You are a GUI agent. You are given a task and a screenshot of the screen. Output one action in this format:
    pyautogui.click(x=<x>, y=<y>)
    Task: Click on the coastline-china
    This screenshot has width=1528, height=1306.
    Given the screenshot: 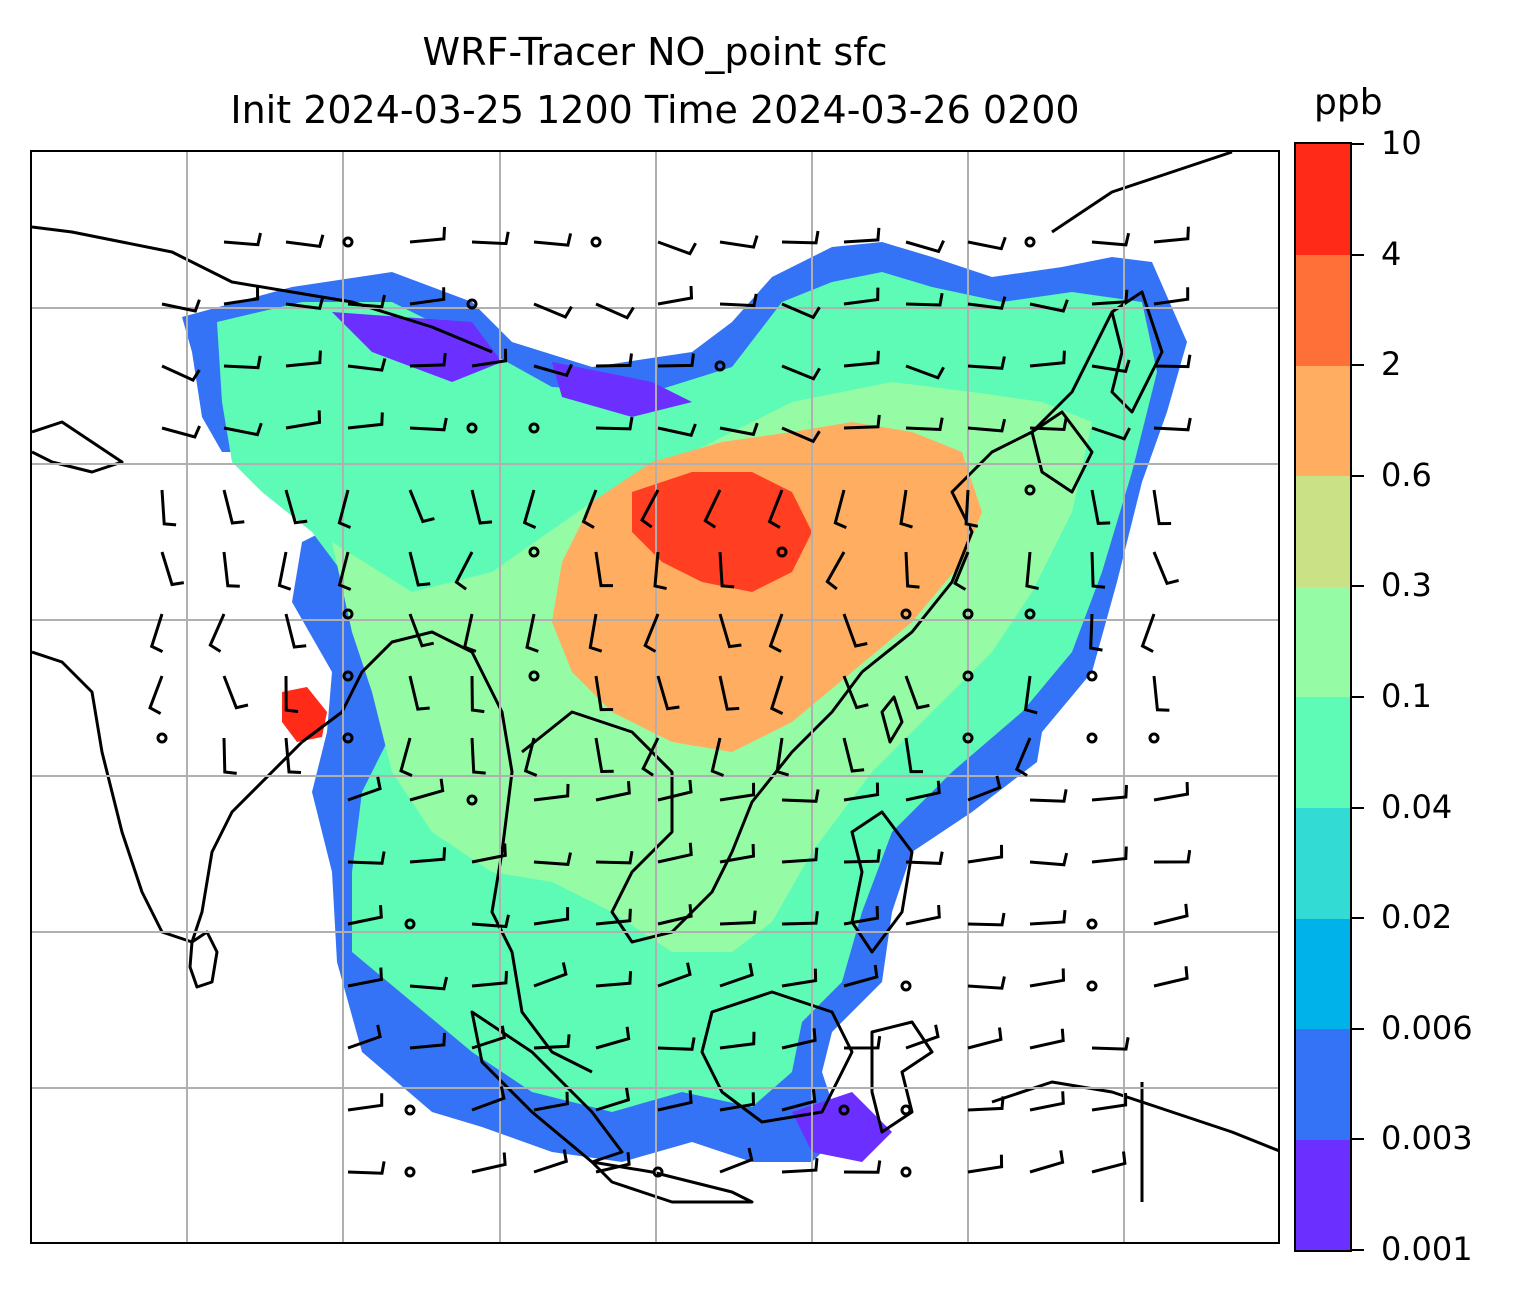 What is the action you would take?
    pyautogui.click(x=987, y=492)
    